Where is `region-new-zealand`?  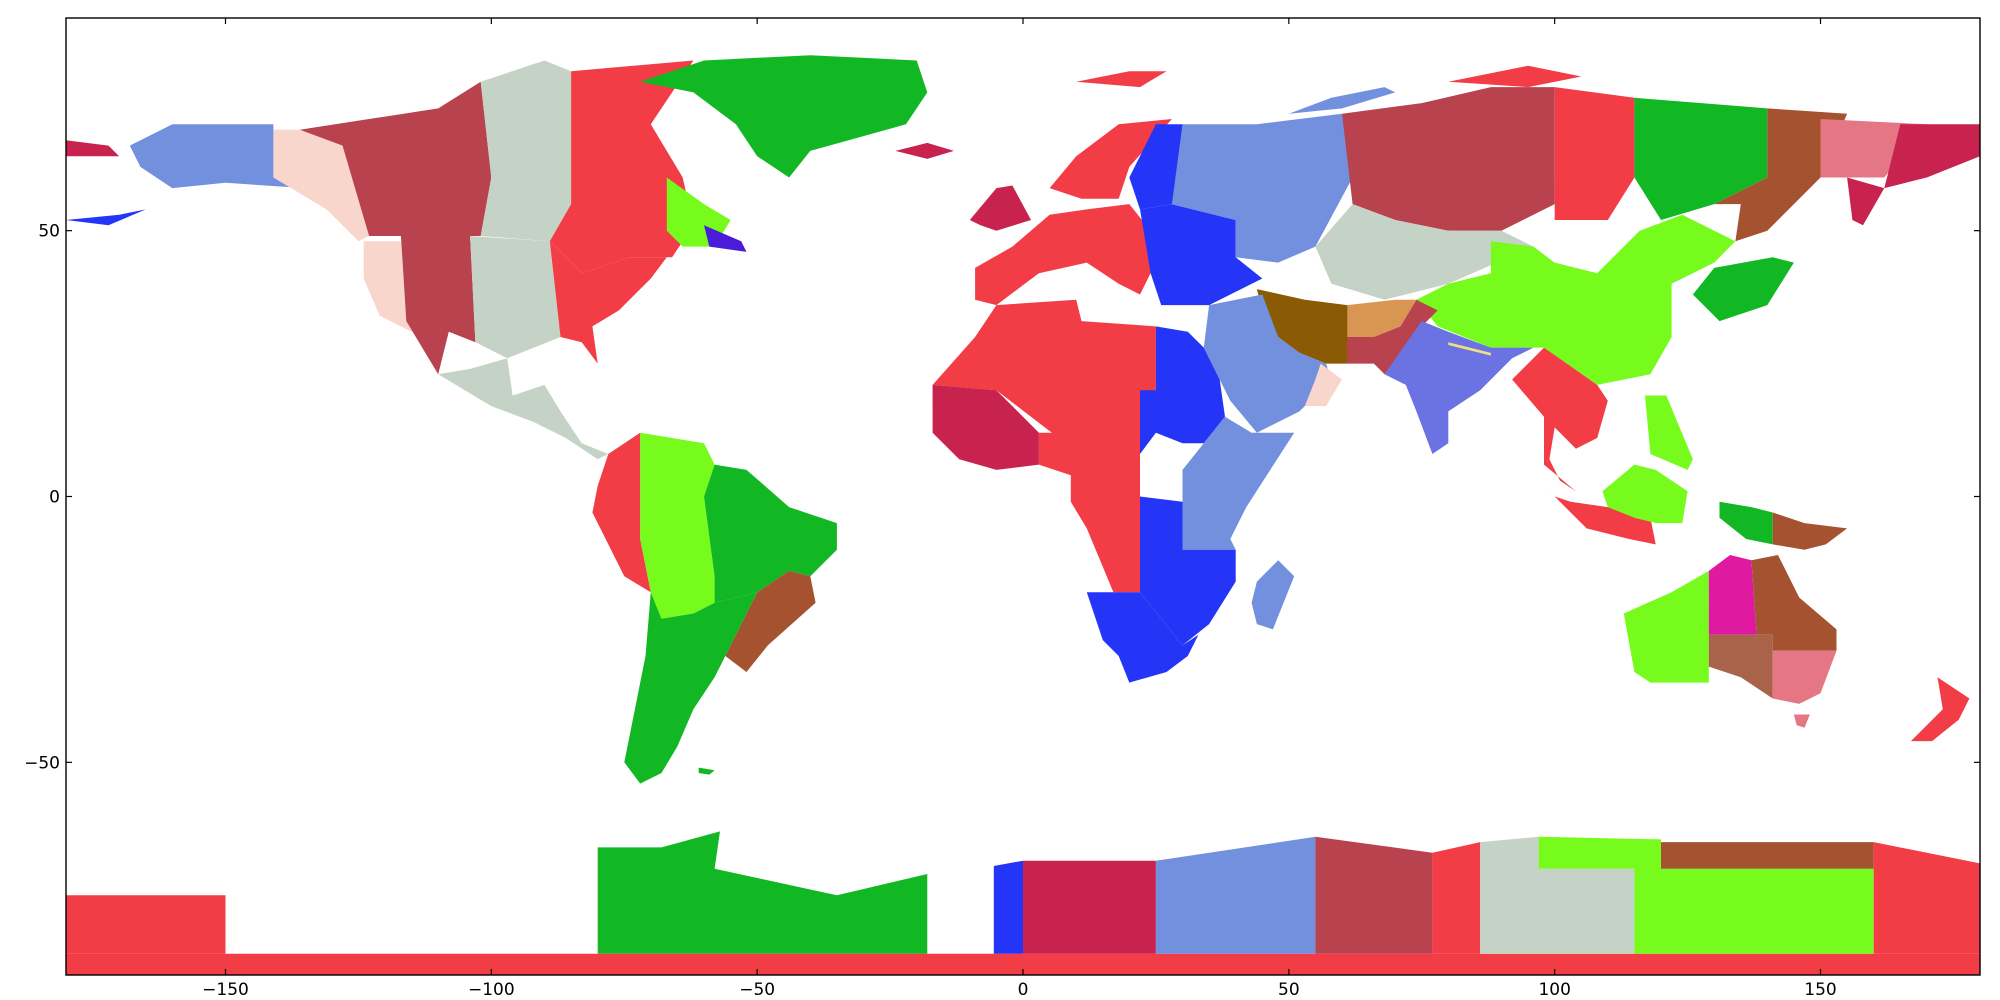 region-new-zealand is located at coordinates (1940, 709).